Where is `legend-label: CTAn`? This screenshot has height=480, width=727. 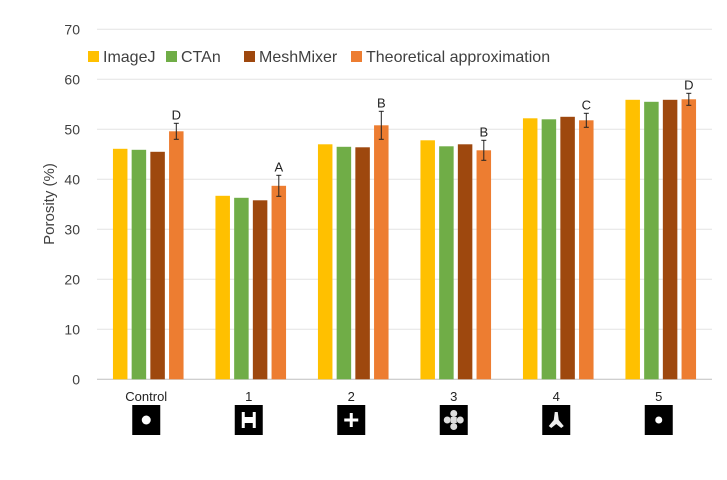
legend-label: CTAn is located at coordinates (201, 57).